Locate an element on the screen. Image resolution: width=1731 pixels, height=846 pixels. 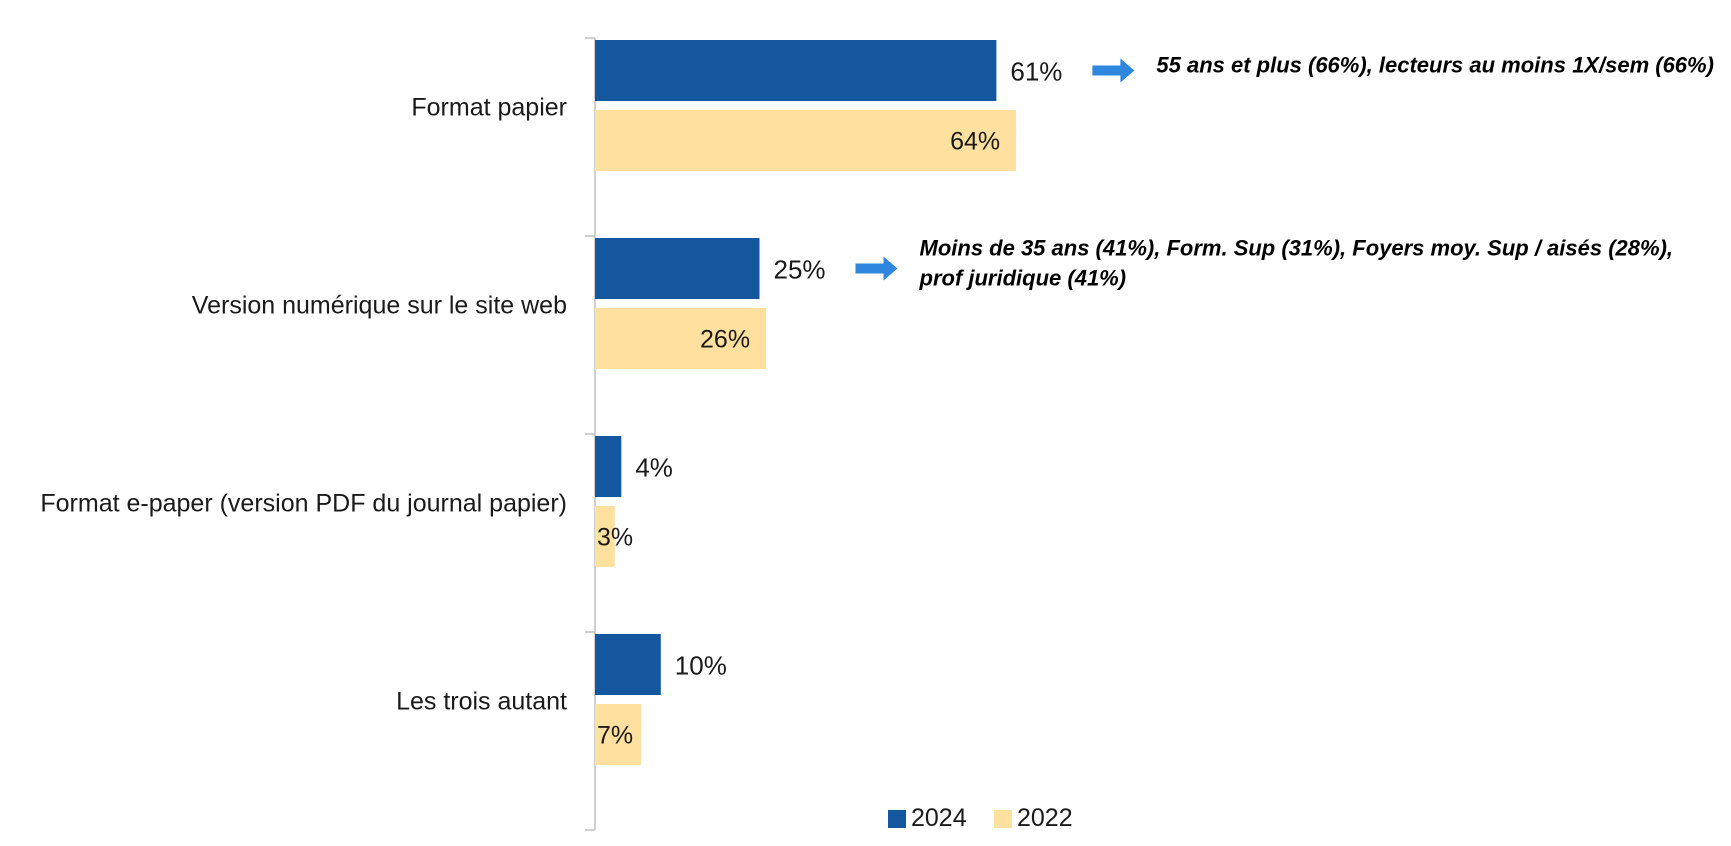
data-label-2024: 4% is located at coordinates (654, 468).